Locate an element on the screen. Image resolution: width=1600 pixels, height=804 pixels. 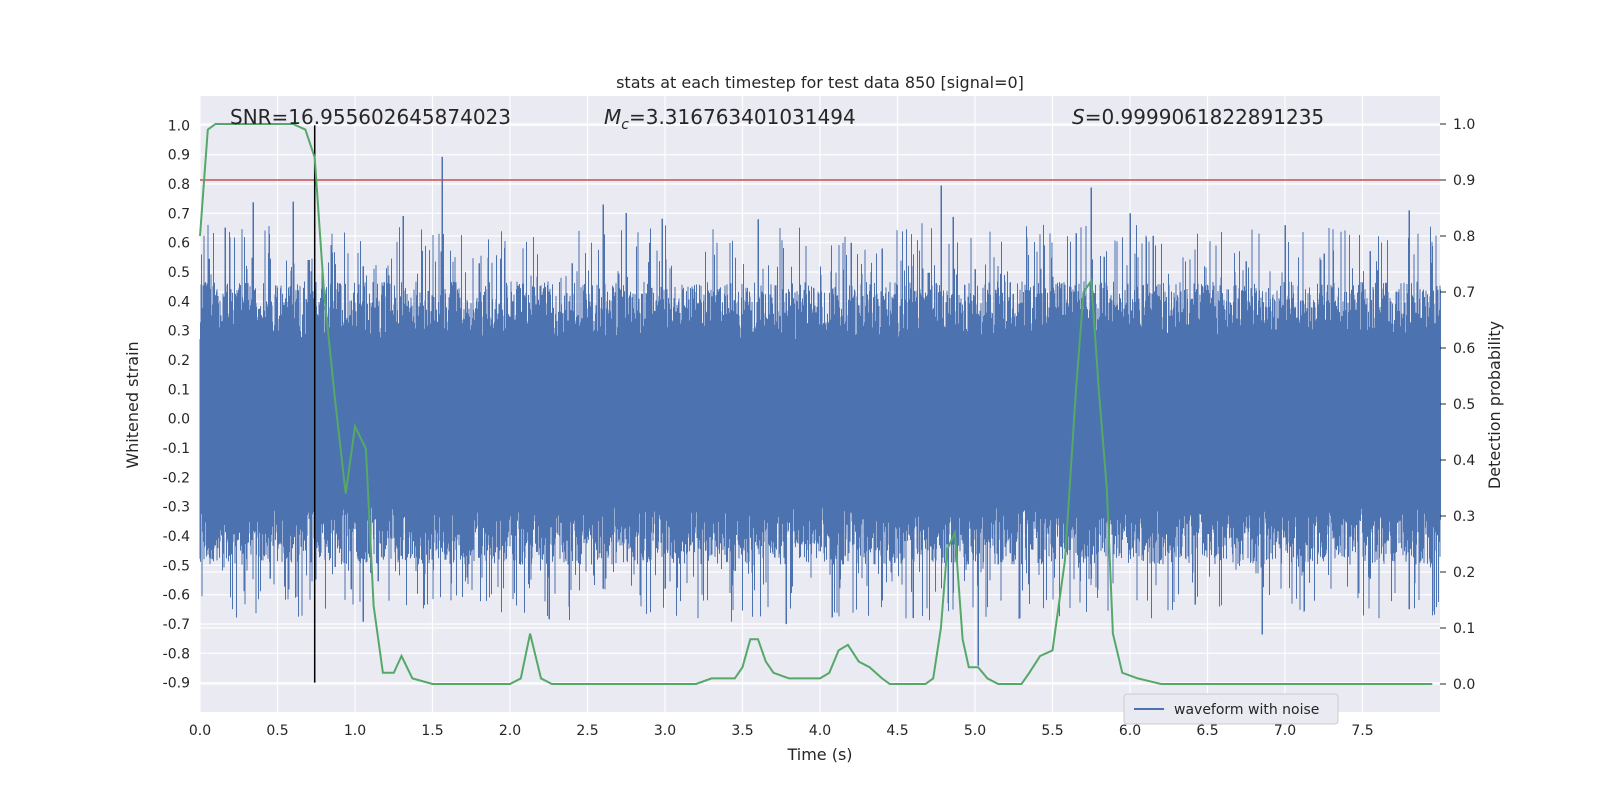
chirp-mass-value: =3.316763401031494 is located at coordinates (742, 117).